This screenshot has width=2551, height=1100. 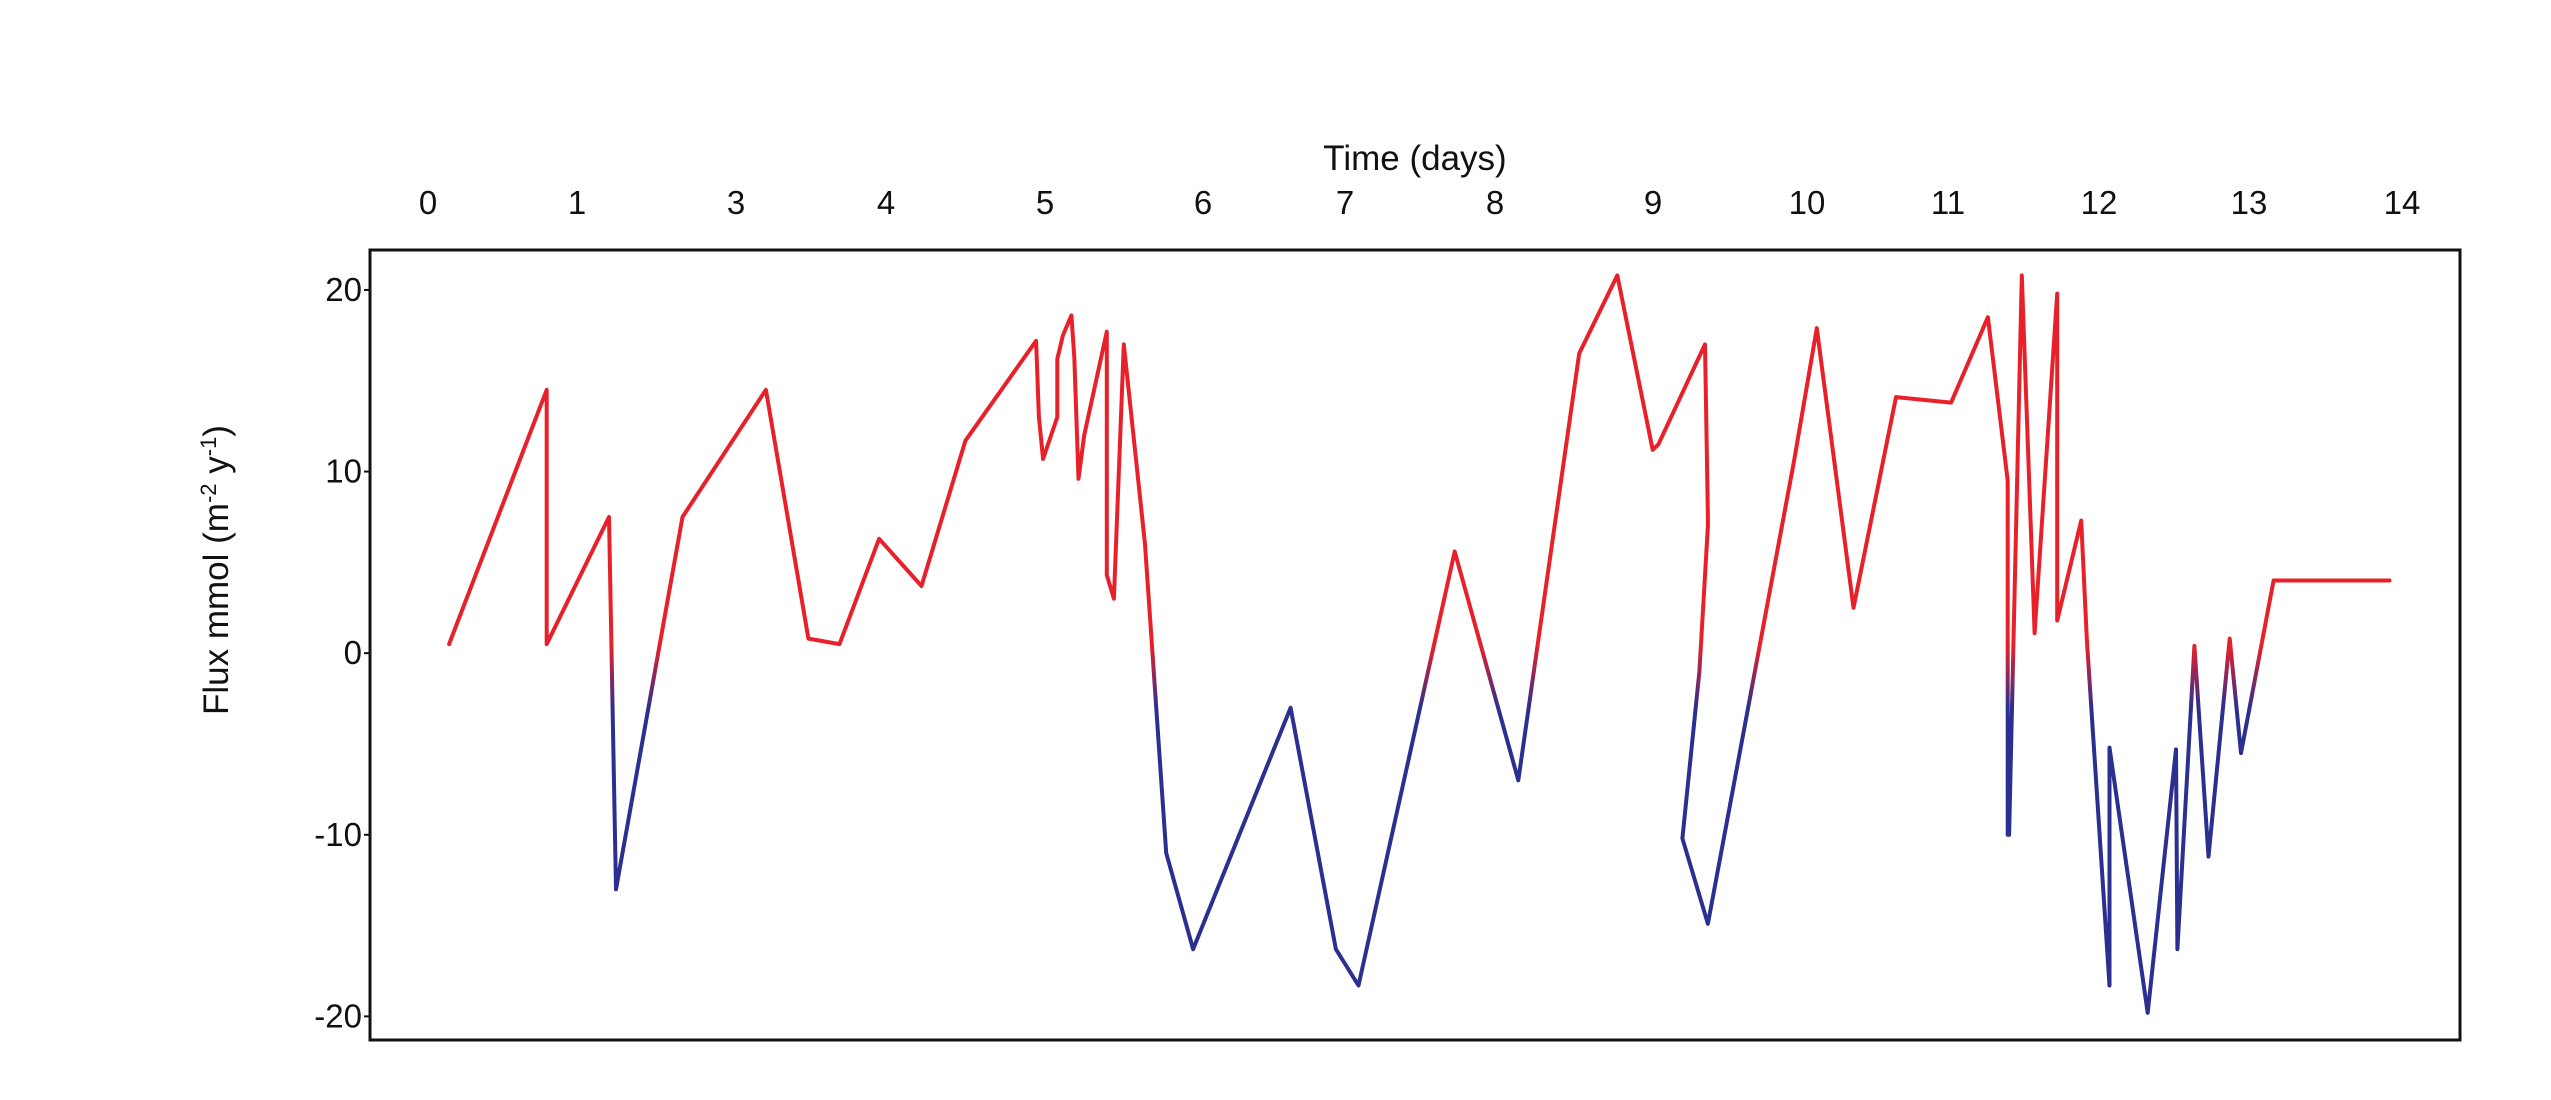 I want to click on x-tick-label: 5, so click(x=1045, y=202).